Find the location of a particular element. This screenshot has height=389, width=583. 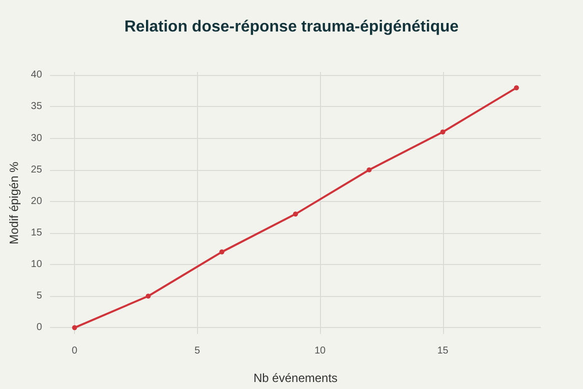

y-tick-label: 5 is located at coordinates (39, 296).